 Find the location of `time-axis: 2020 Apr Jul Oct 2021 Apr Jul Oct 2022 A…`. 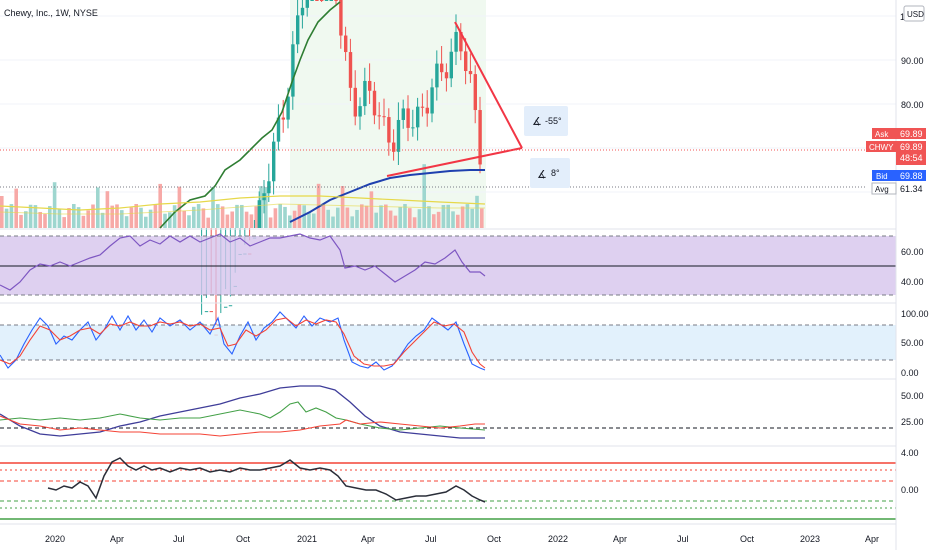

time-axis: 2020 Apr Jul Oct 2021 Apr Jul Oct 2022 A… is located at coordinates (462, 539).